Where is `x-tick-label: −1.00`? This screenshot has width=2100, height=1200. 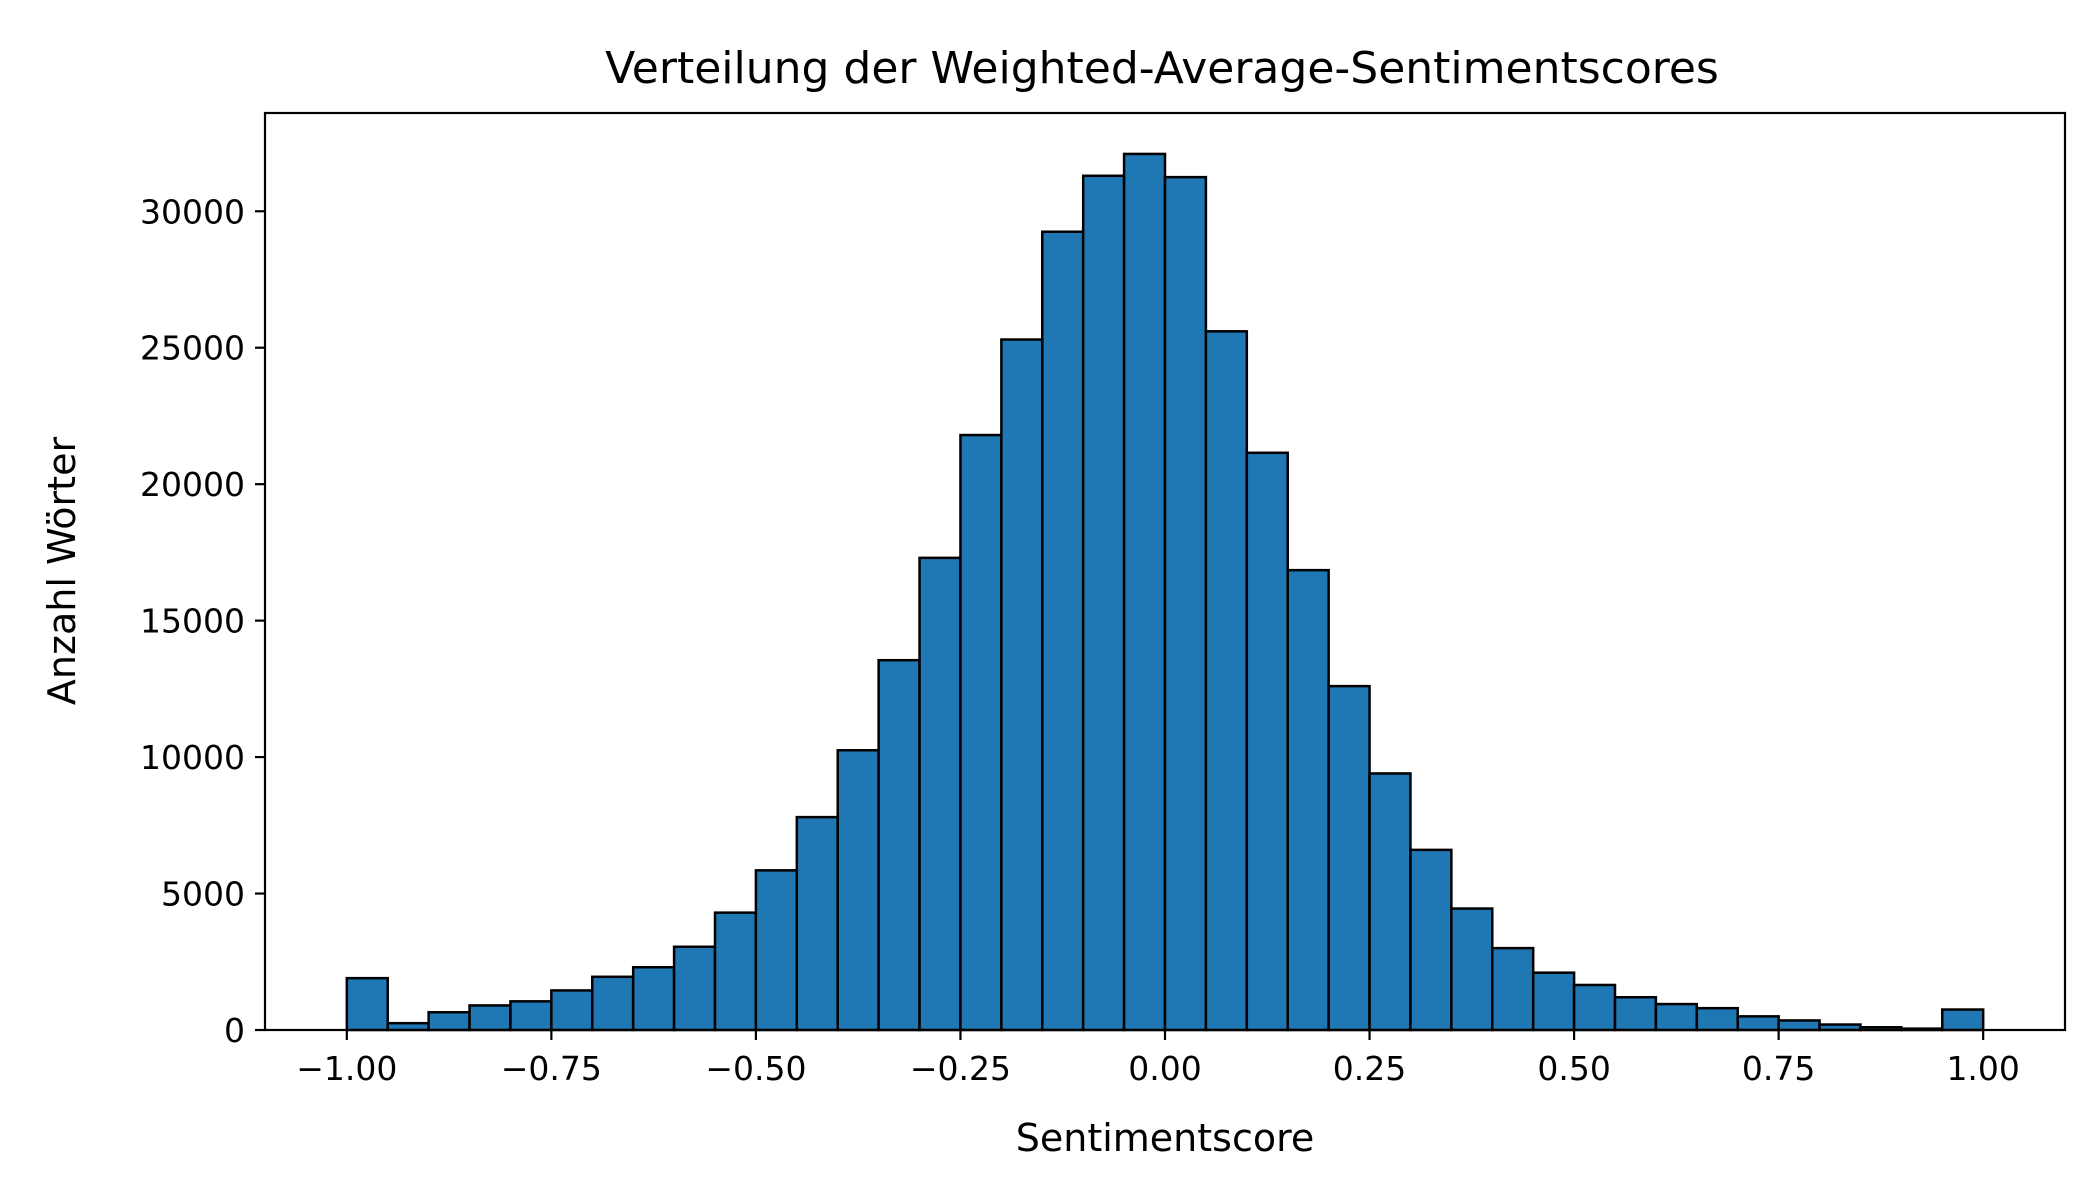 x-tick-label: −1.00 is located at coordinates (346, 1068).